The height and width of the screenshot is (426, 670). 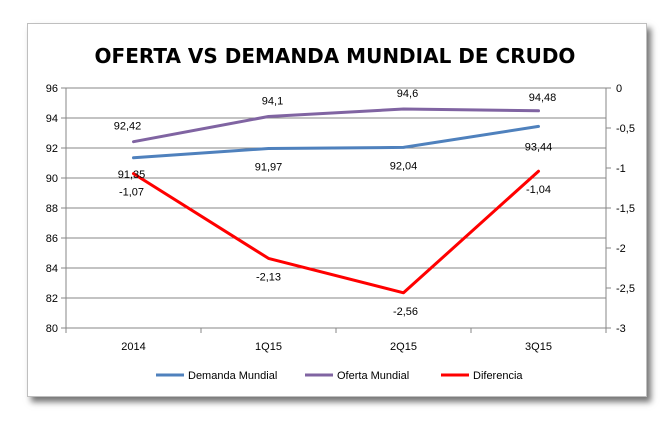 I want to click on data-label: 94,6, so click(x=407, y=94).